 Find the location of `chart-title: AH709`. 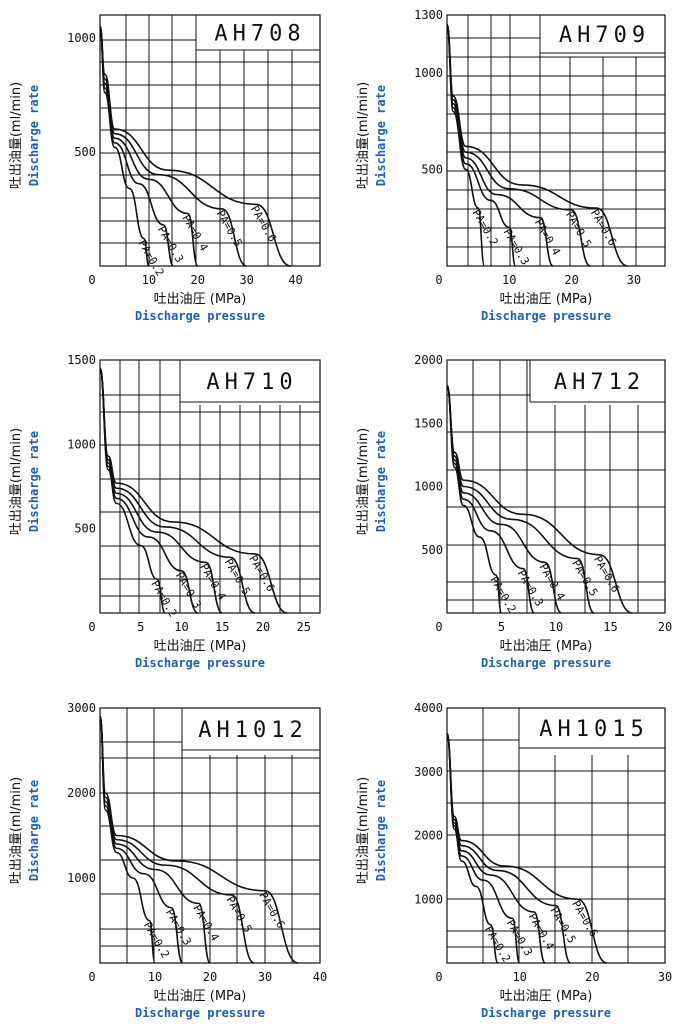

chart-title: AH709 is located at coordinates (604, 35).